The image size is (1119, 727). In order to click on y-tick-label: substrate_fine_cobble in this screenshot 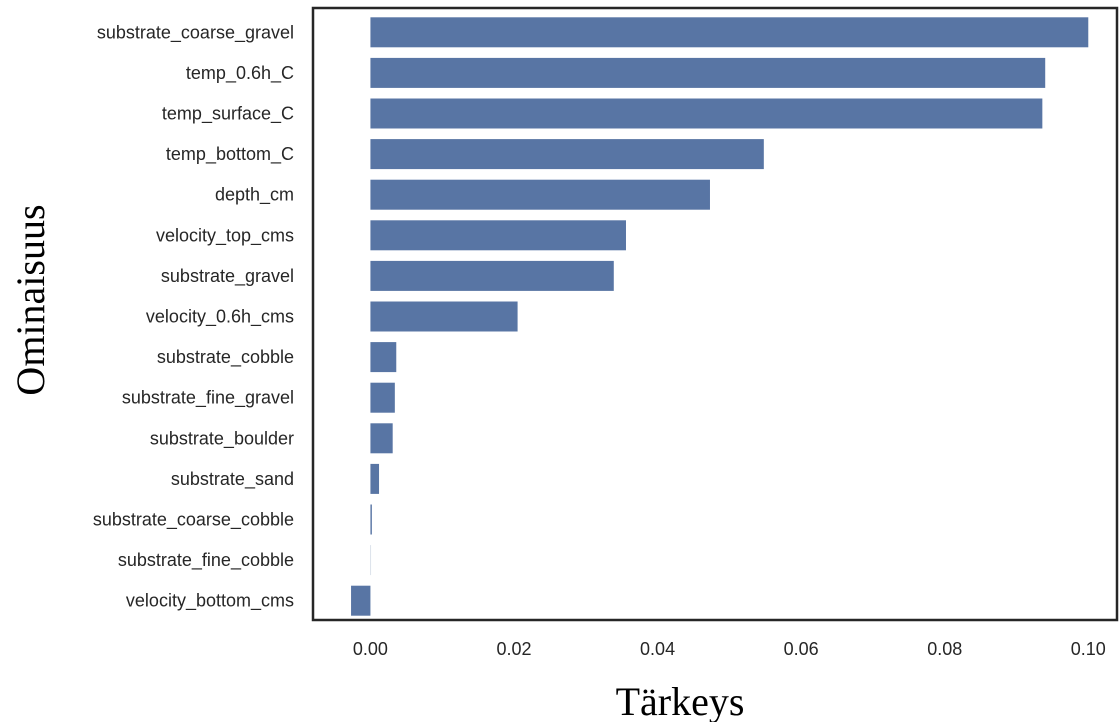, I will do `click(206, 560)`.